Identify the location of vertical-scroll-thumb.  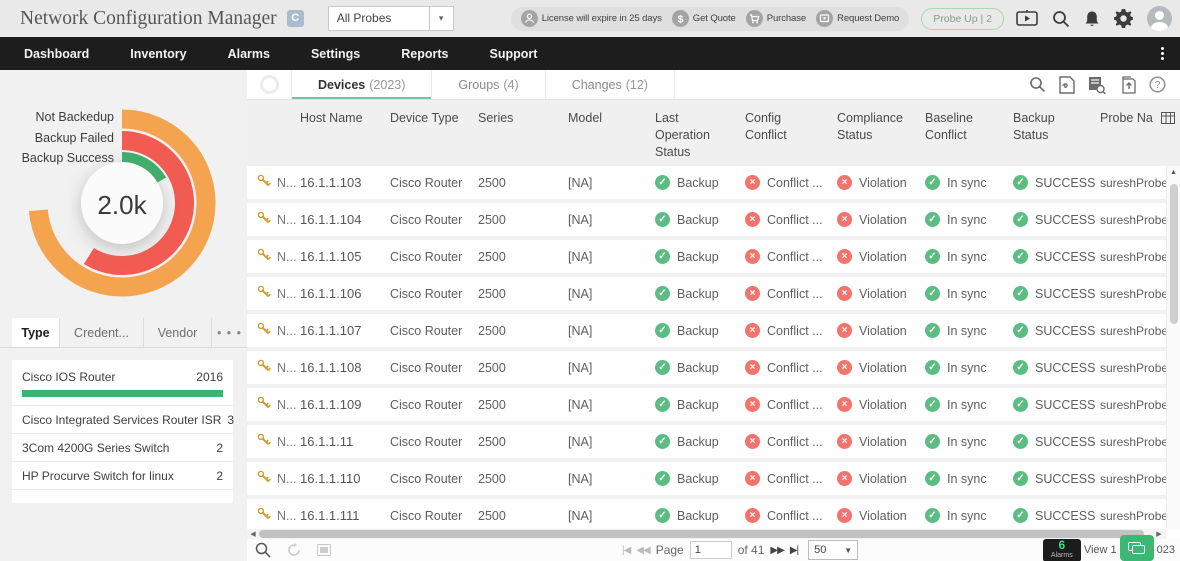
(1174, 254).